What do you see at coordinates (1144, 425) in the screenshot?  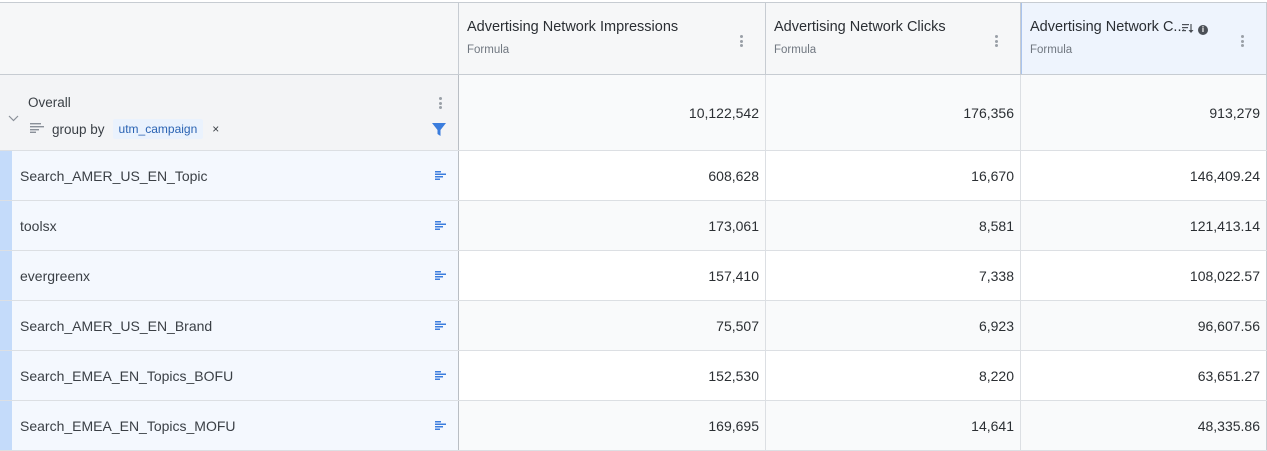 I see `value-cell: 48,335.86` at bounding box center [1144, 425].